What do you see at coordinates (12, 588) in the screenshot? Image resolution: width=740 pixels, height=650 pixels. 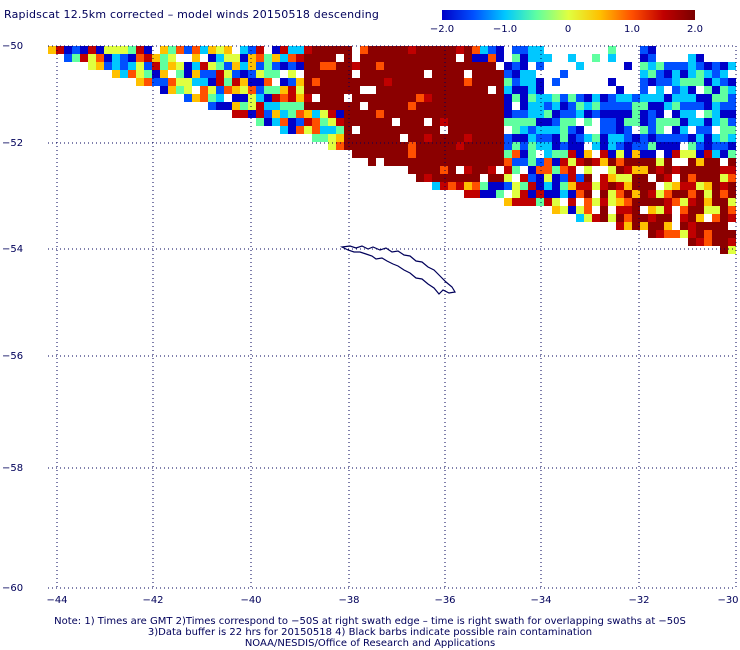 I see `latitude-tick-label: −60` at bounding box center [12, 588].